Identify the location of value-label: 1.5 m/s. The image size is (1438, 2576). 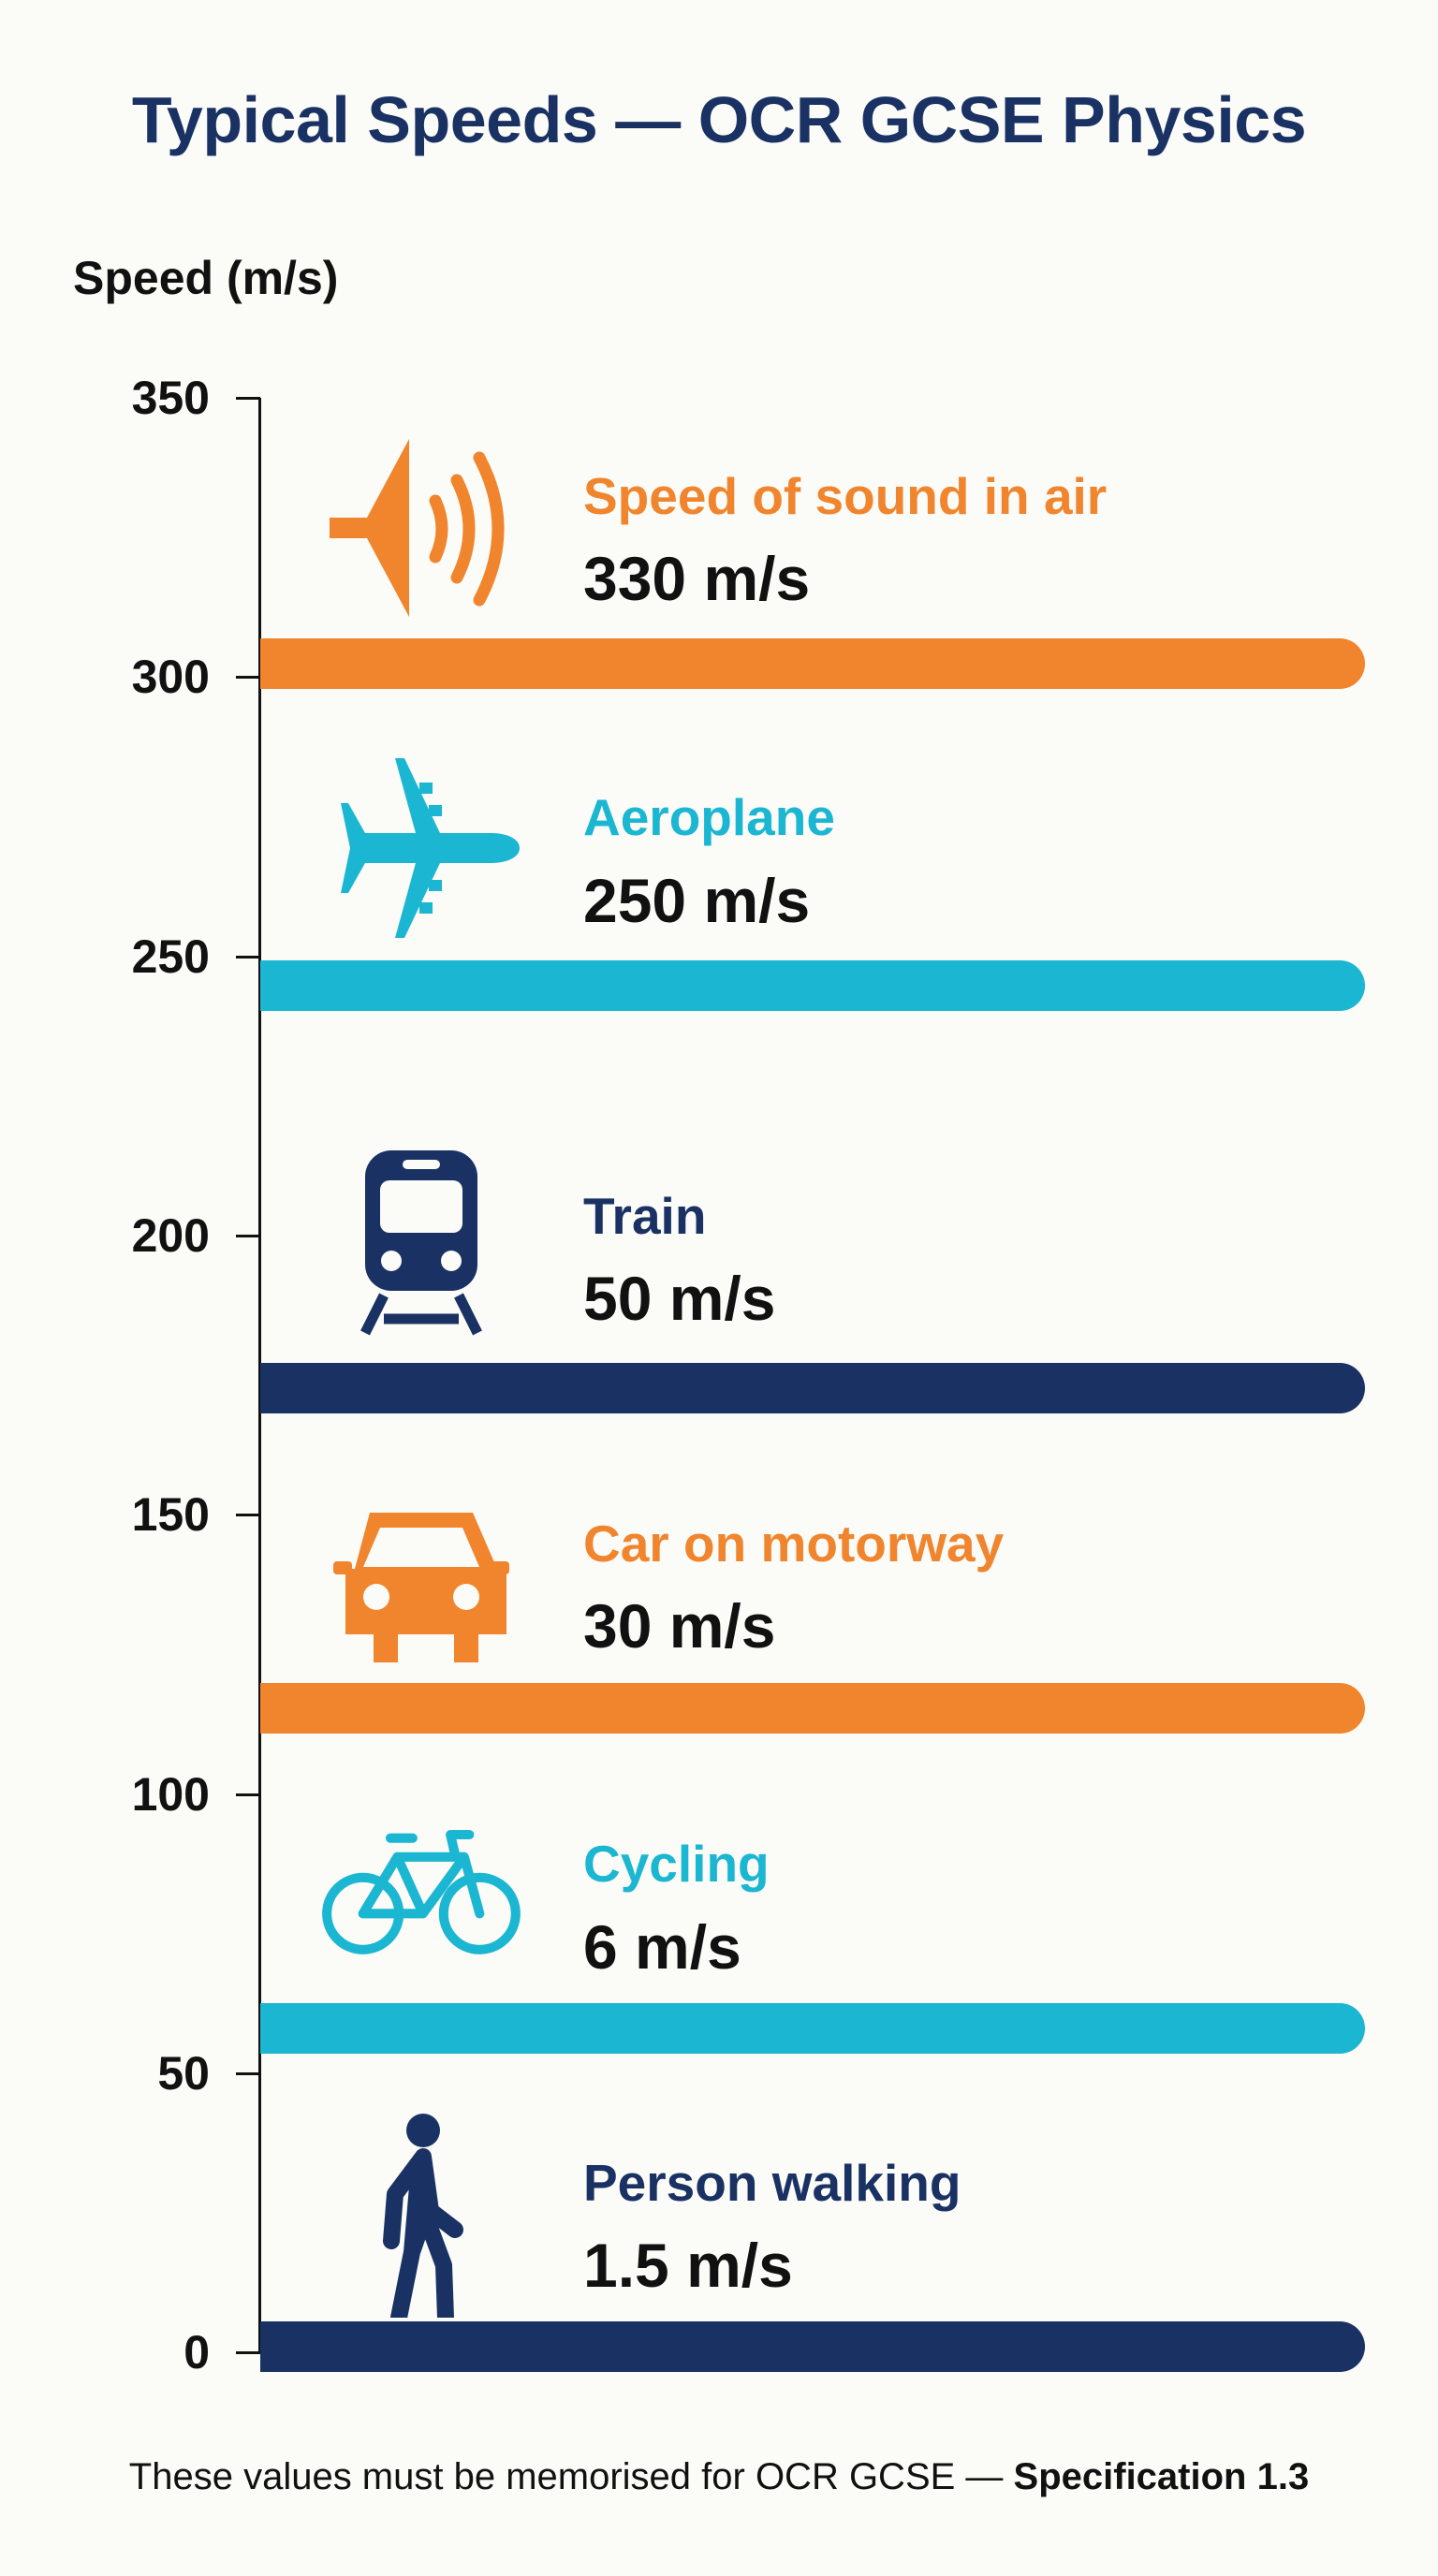
(688, 2265).